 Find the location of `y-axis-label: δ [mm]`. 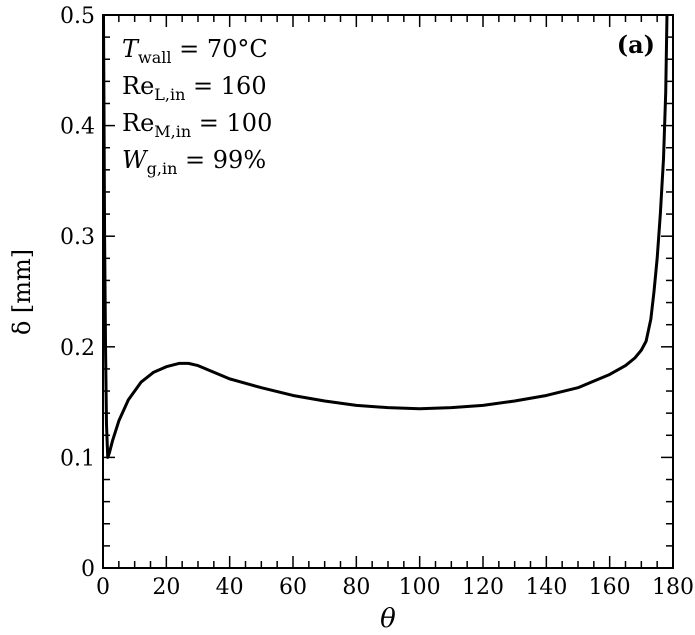

y-axis-label: δ [mm] is located at coordinates (22, 292).